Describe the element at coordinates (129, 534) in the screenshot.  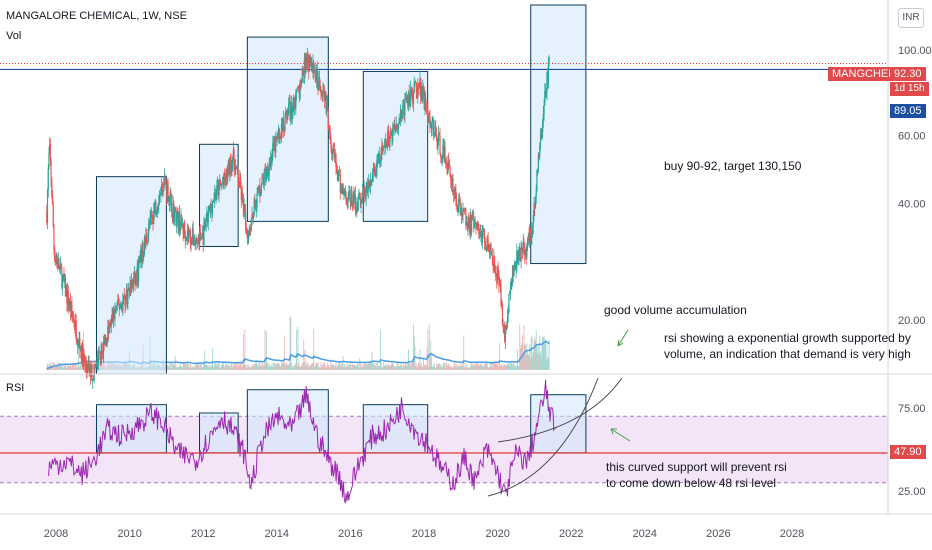
I see `x-tick-label: 2010` at that location.